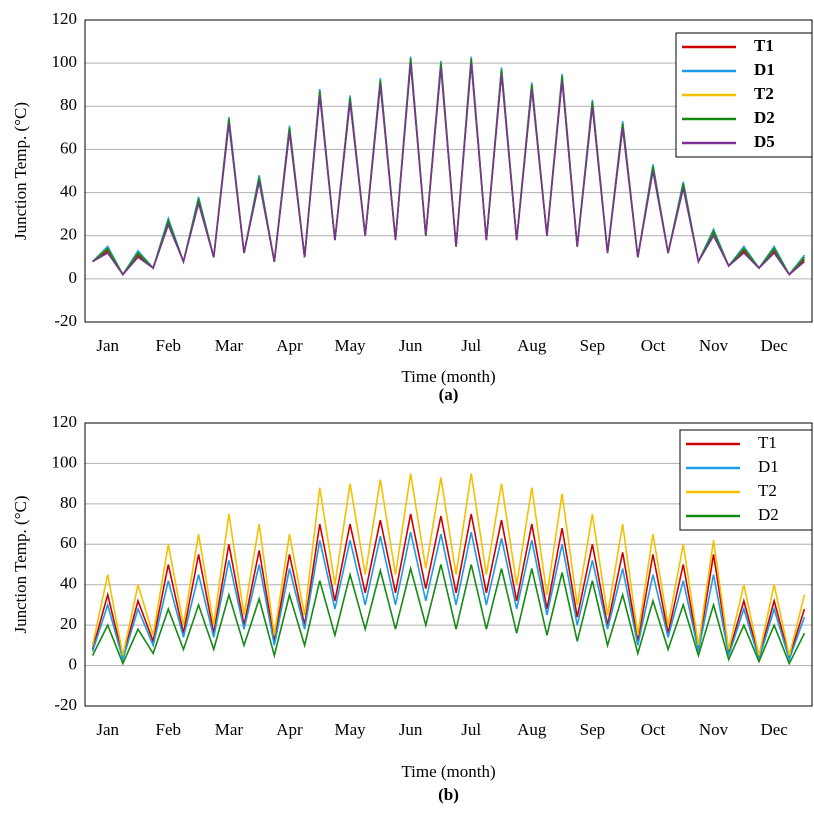 This screenshot has width=814, height=822. What do you see at coordinates (449, 394) in the screenshot?
I see `caption: (a)` at bounding box center [449, 394].